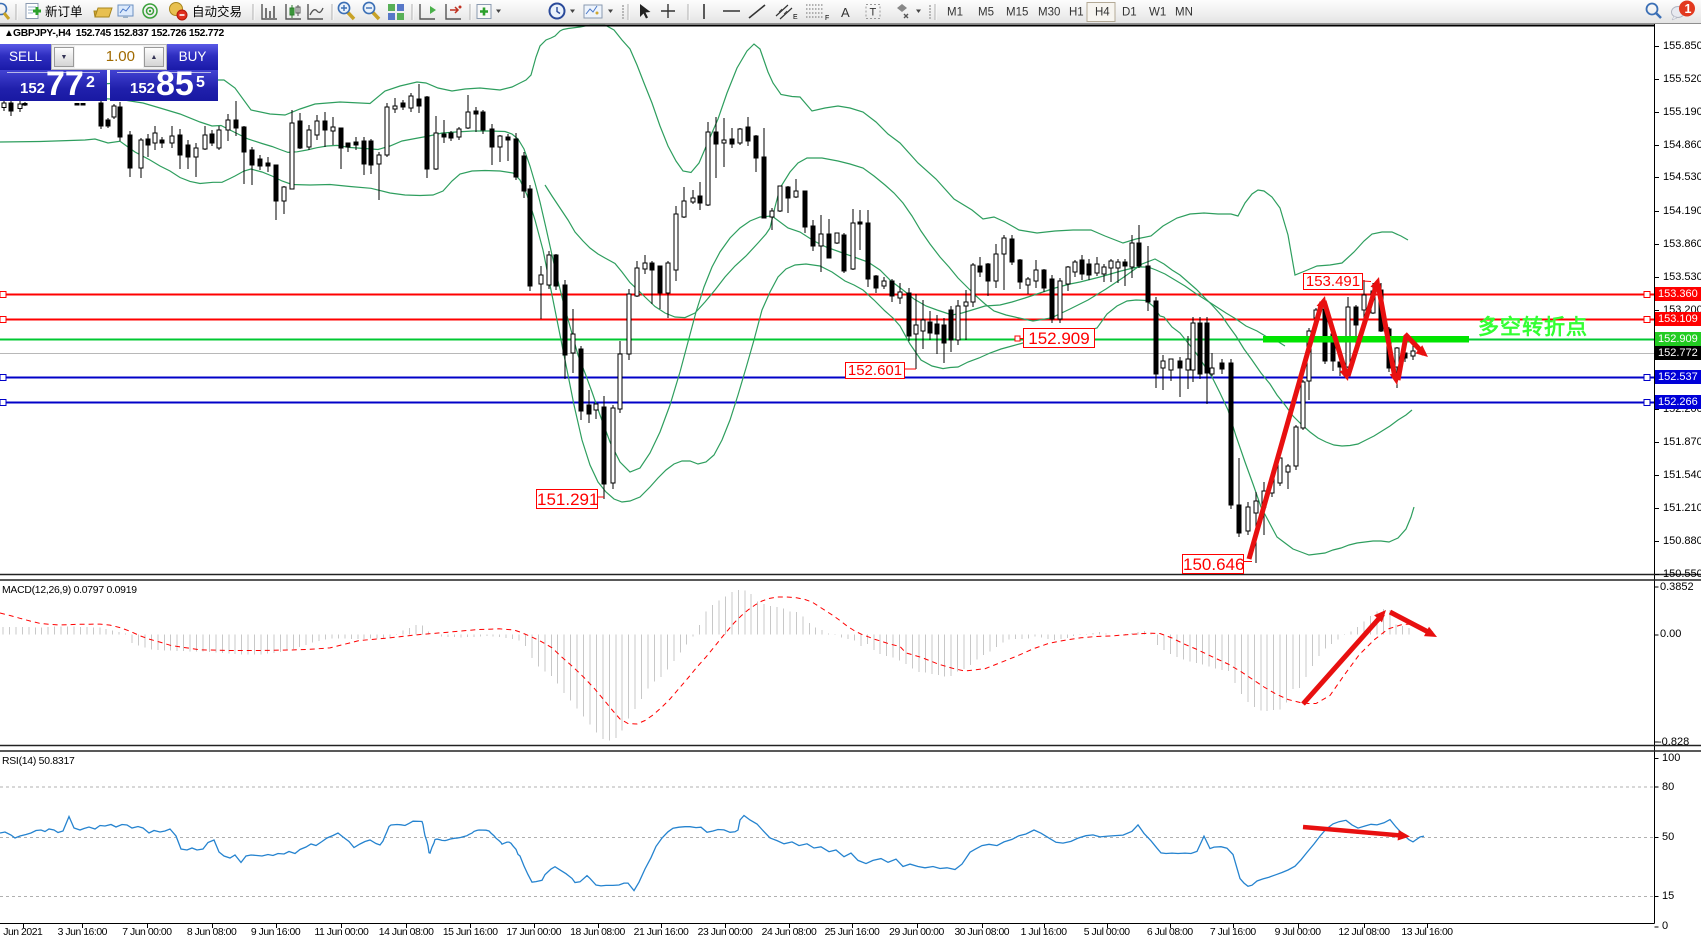  I want to click on svg-text: MN, so click(1184, 13).